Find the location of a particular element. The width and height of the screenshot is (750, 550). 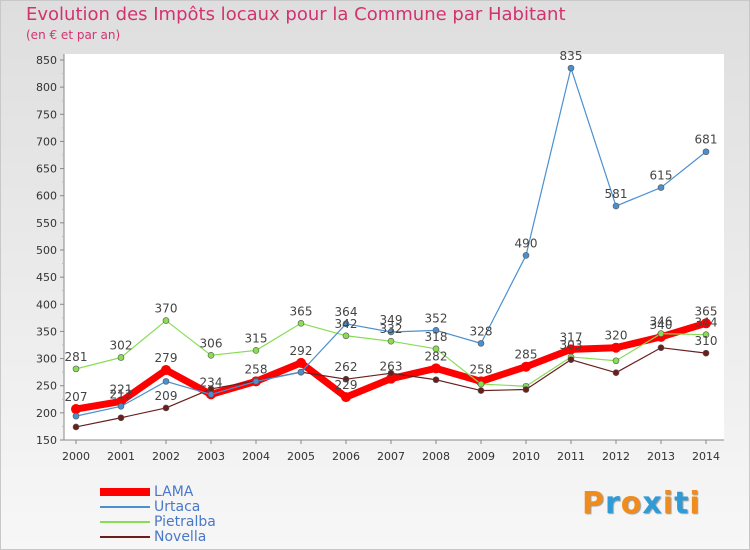

y-tick-label: 250 is located at coordinates (46, 386).